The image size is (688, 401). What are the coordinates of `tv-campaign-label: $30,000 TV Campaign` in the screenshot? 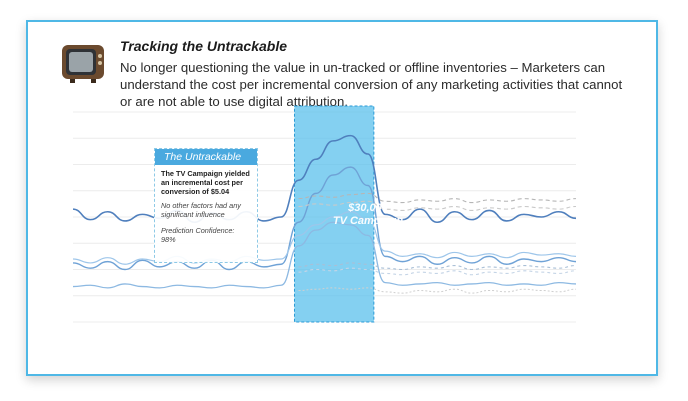 It's located at (368, 215).